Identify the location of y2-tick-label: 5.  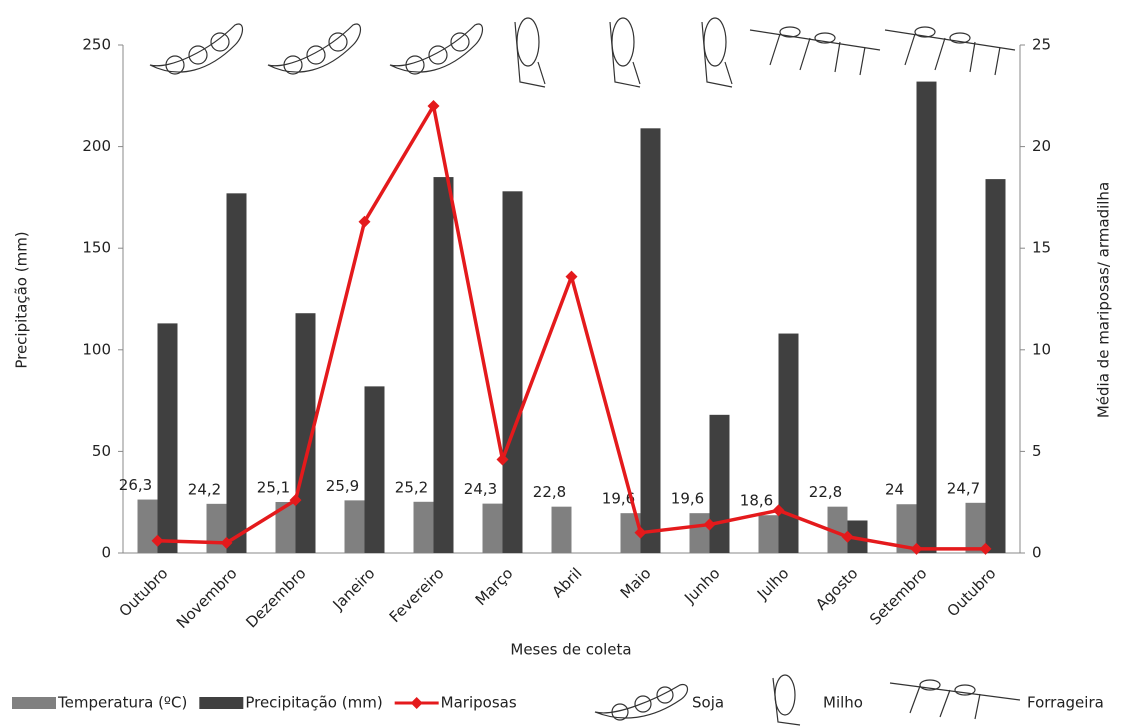
(1037, 451).